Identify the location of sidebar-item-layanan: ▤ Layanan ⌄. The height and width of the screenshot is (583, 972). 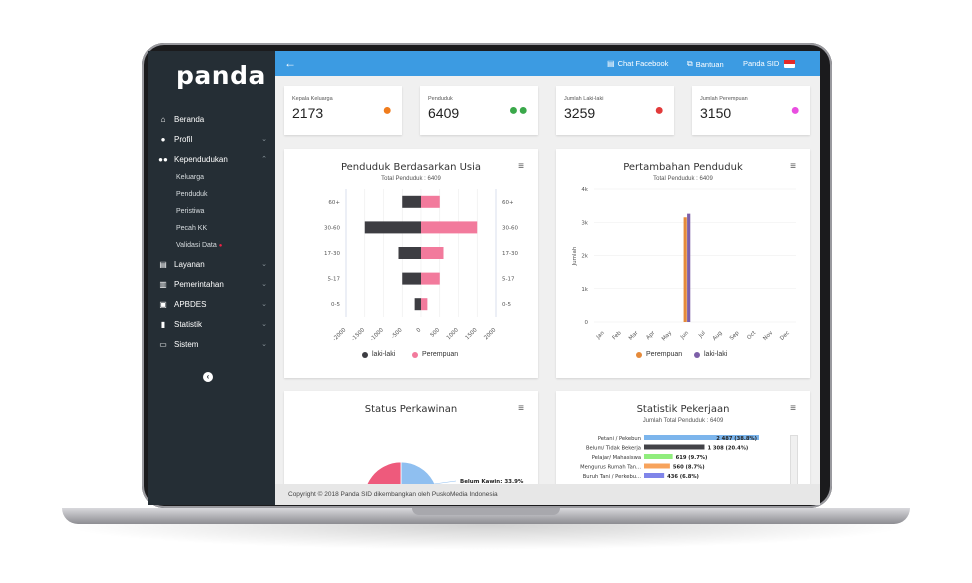
(211, 264).